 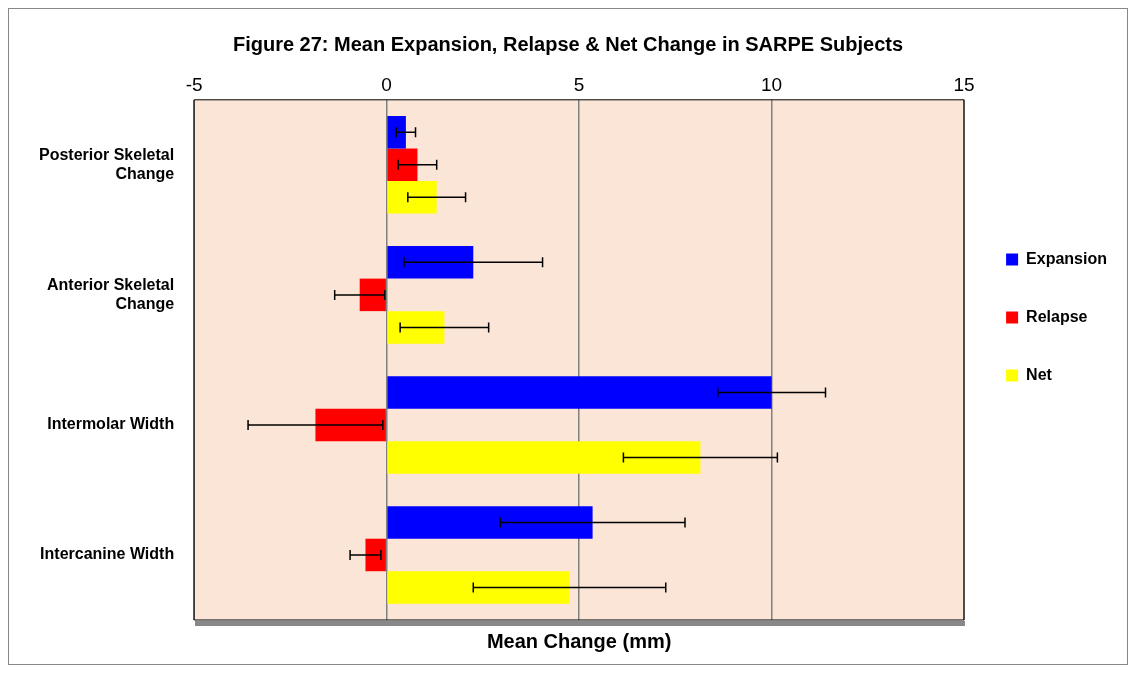 I want to click on legend-label: Expansion, so click(x=1066, y=258).